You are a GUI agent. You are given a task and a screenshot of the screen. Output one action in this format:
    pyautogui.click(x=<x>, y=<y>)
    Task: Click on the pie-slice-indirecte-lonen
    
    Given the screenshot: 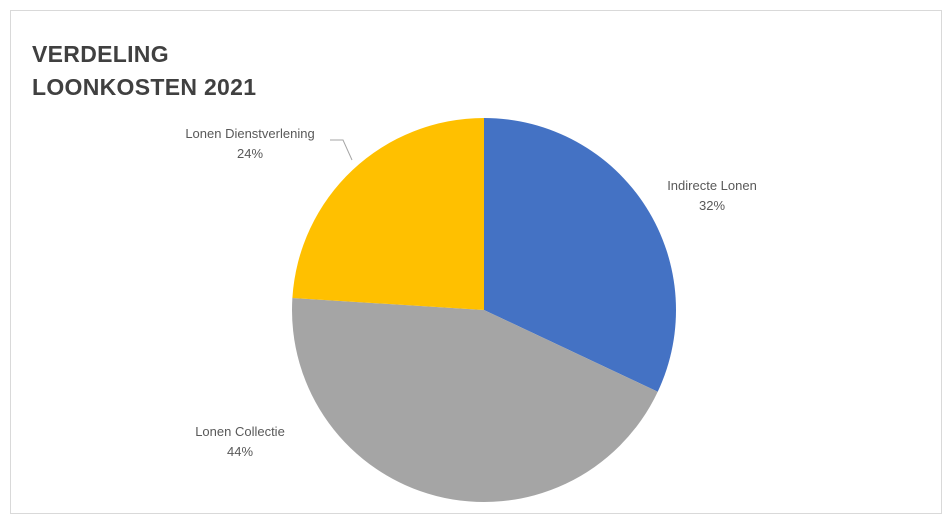 What is the action you would take?
    pyautogui.click(x=580, y=255)
    